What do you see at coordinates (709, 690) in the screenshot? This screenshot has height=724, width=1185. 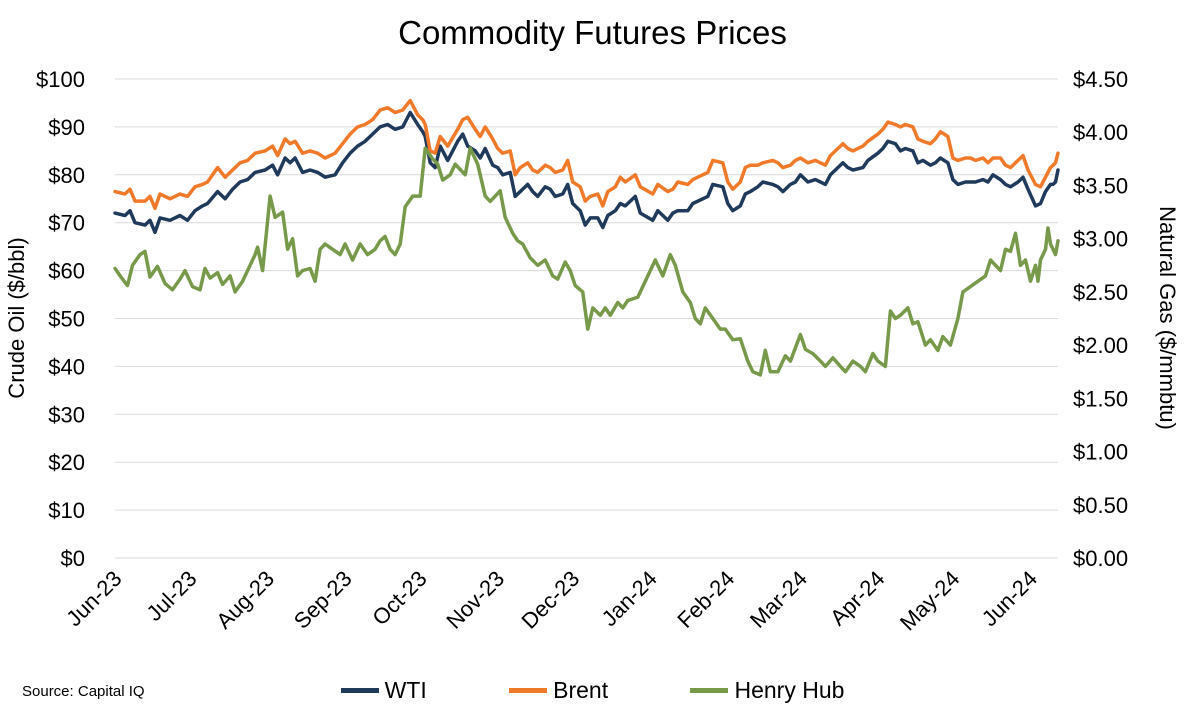 I see `legend-swatch-henry-hub` at bounding box center [709, 690].